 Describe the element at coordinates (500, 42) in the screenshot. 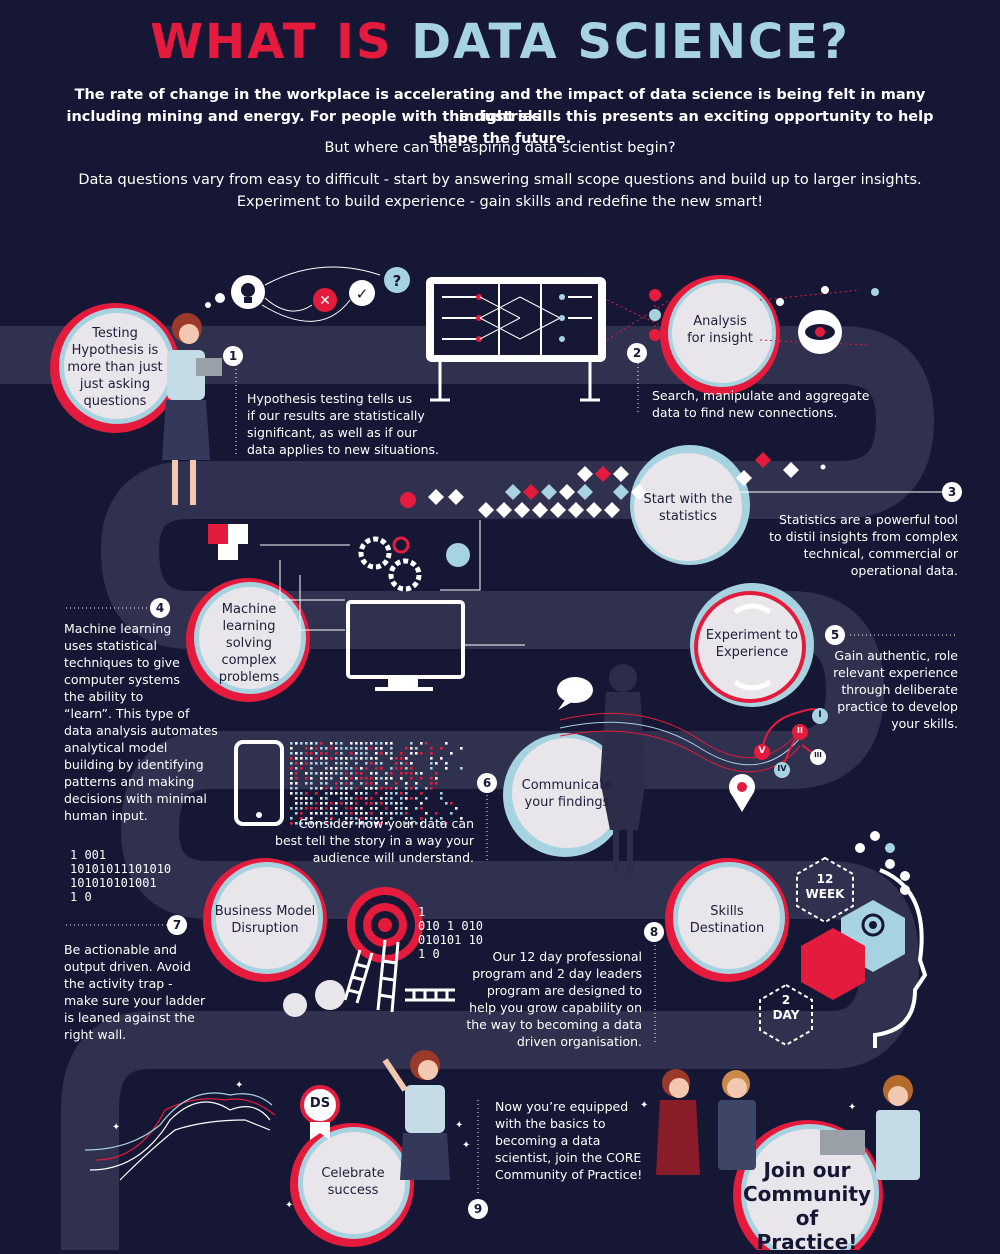

I see `page-title: WHAT IS DATA SCIENCE?` at that location.